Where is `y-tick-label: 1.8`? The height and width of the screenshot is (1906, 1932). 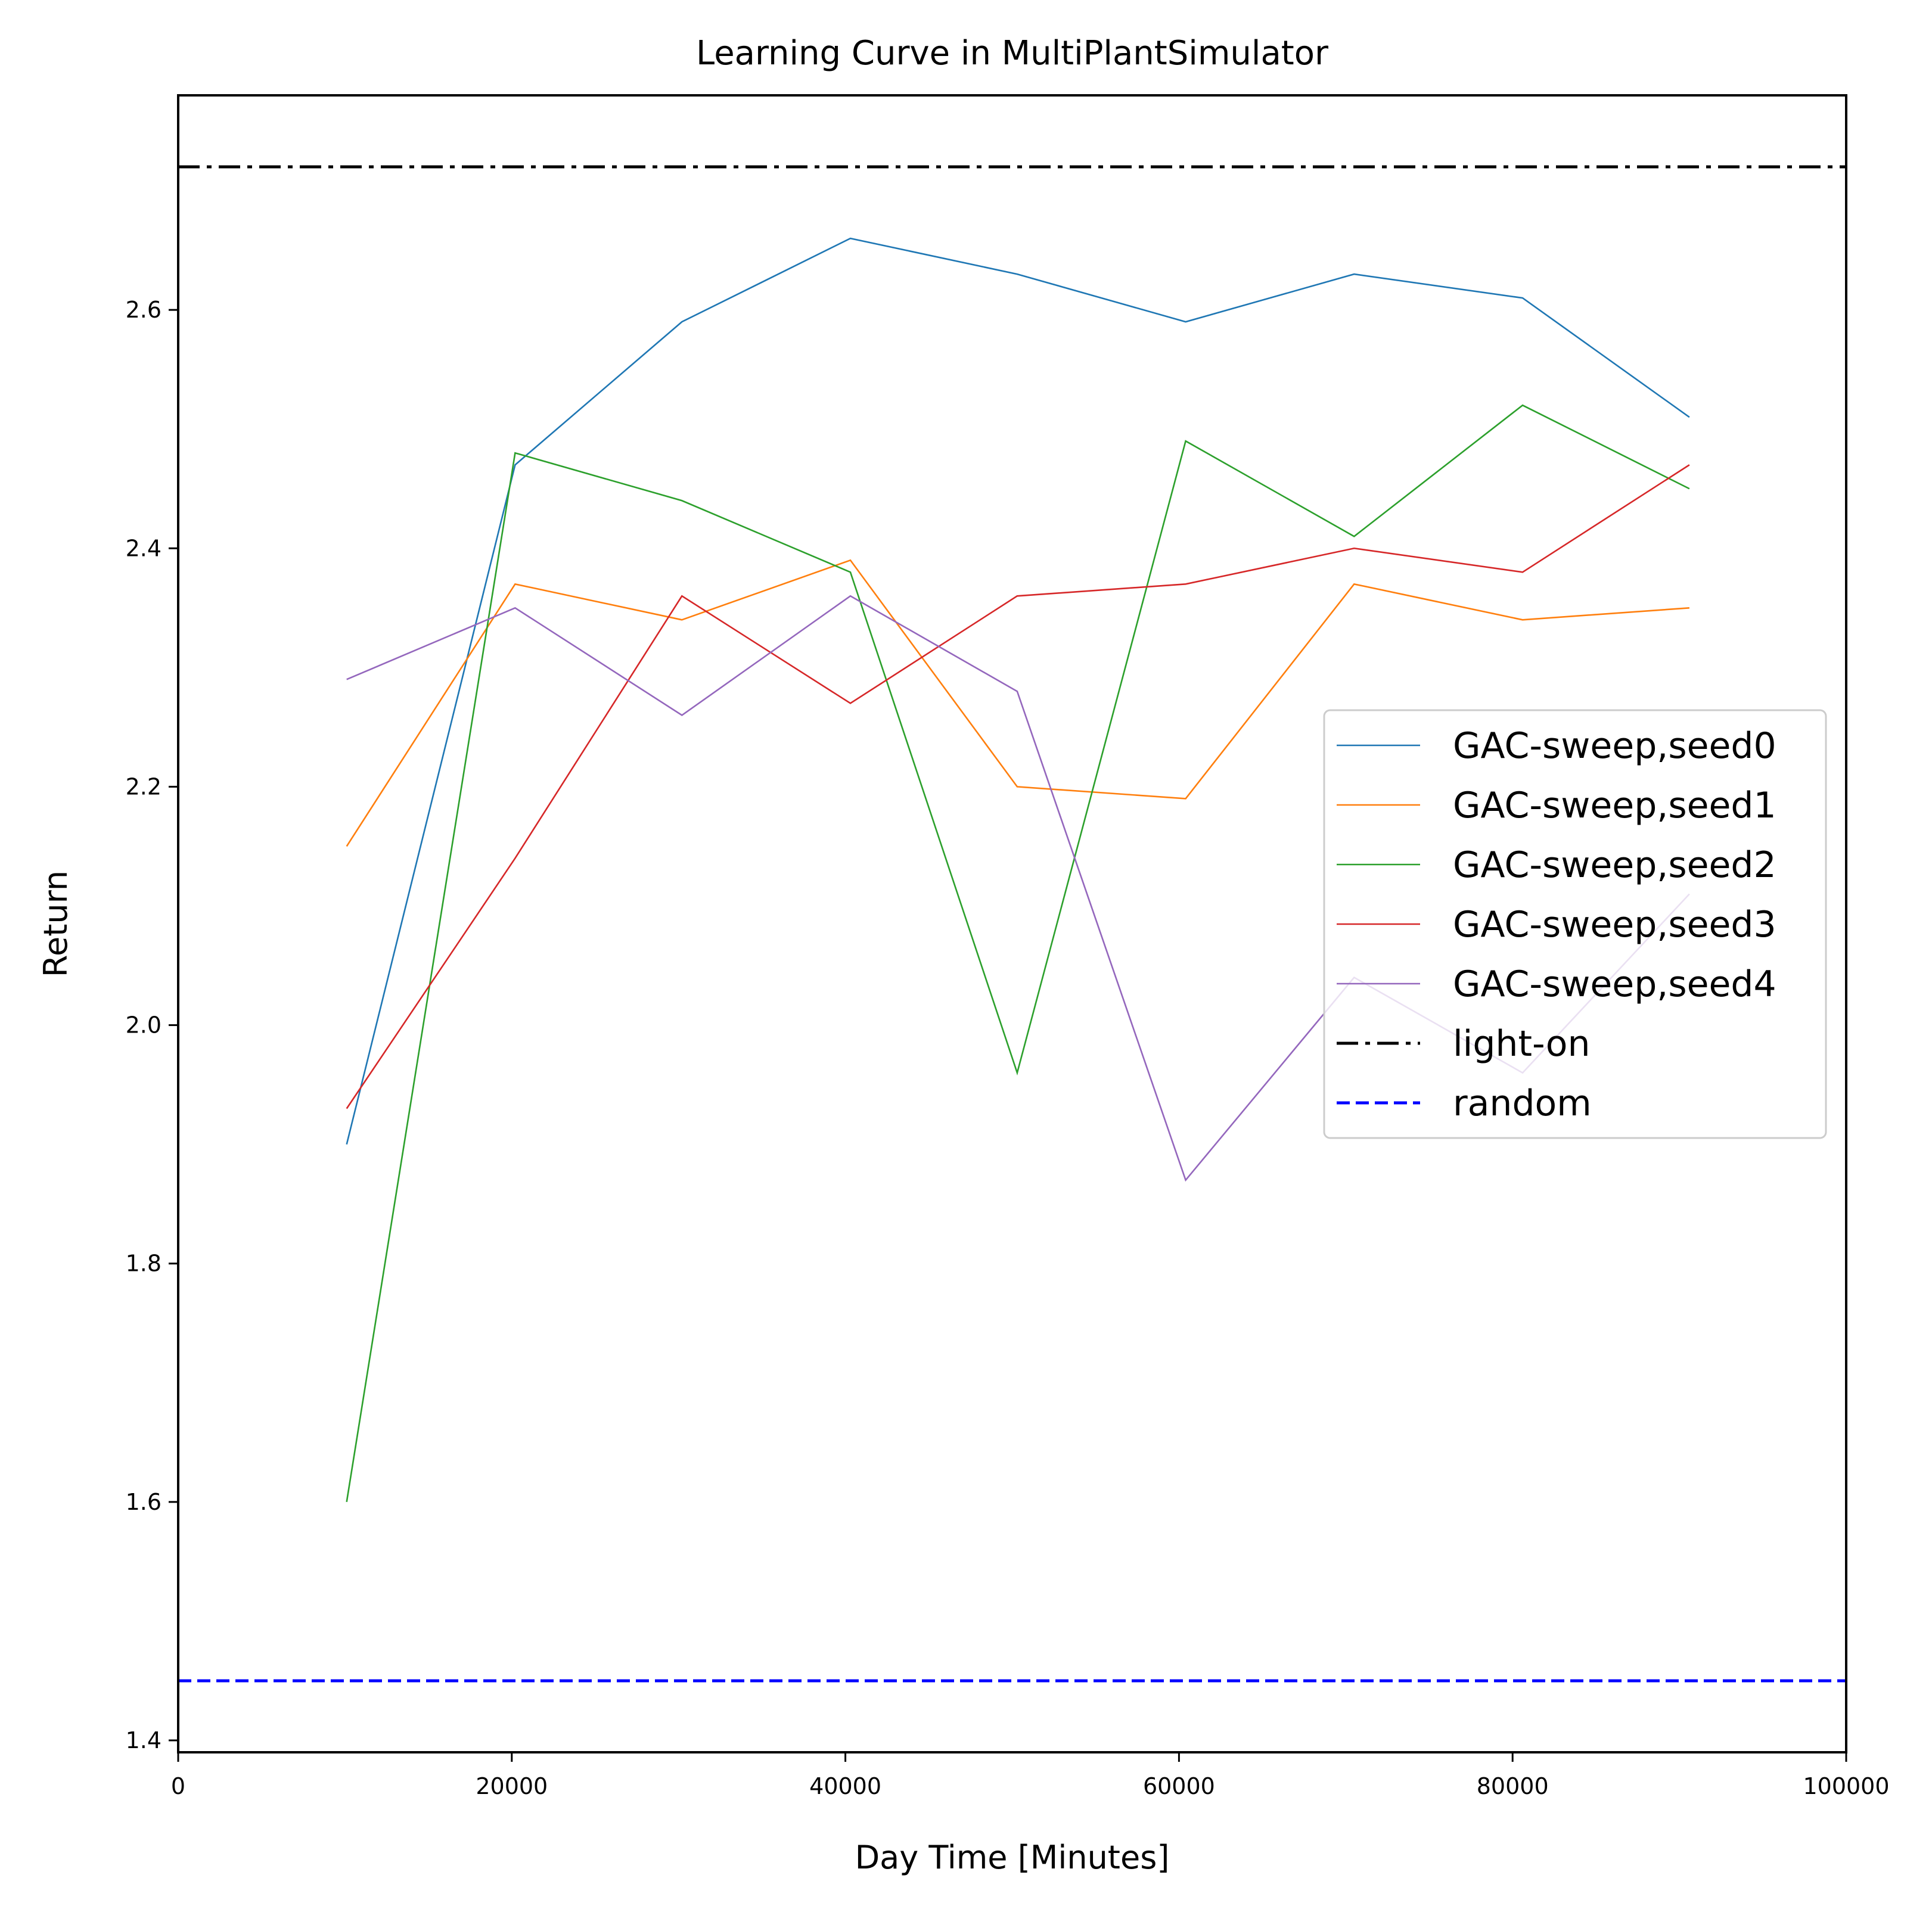 y-tick-label: 1.8 is located at coordinates (143, 1264).